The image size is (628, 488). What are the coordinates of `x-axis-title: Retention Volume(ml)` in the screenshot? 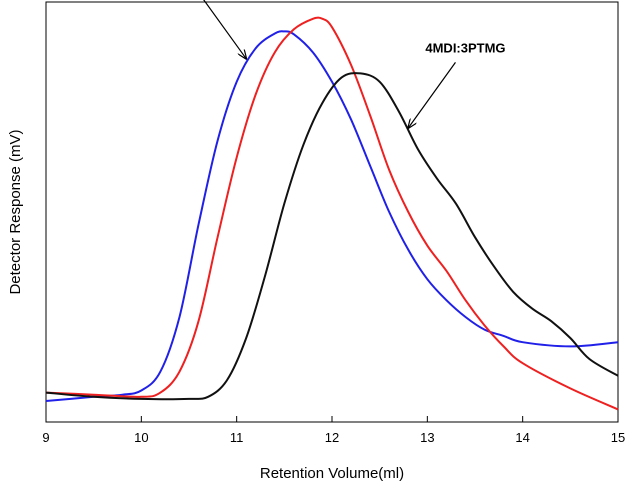 It's located at (332, 473).